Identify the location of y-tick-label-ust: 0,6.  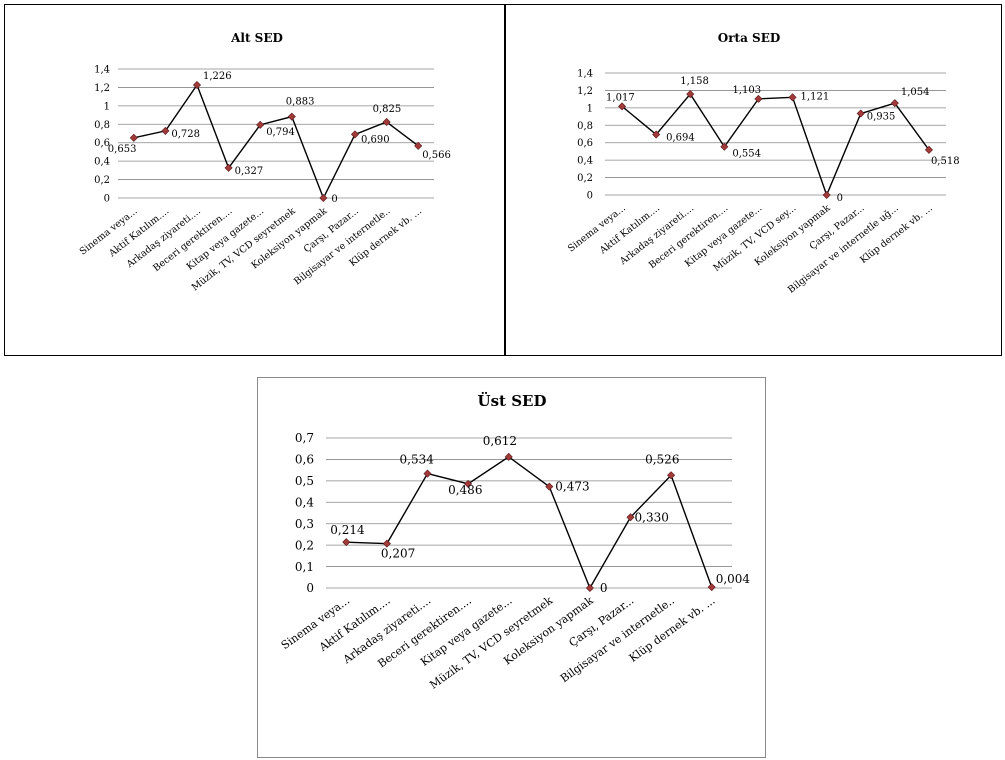
(304, 460).